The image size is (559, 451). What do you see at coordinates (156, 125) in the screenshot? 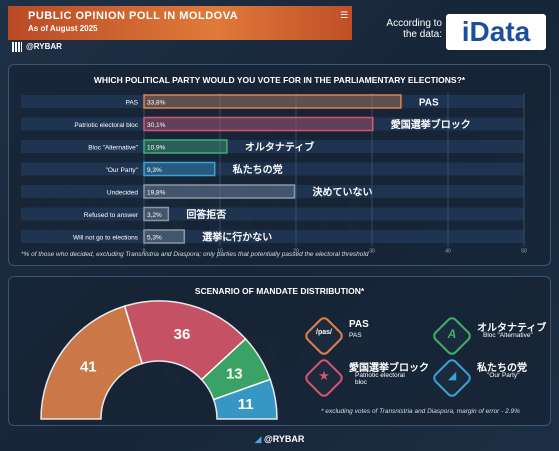
I see `bar-value-label: 30,1%` at bounding box center [156, 125].